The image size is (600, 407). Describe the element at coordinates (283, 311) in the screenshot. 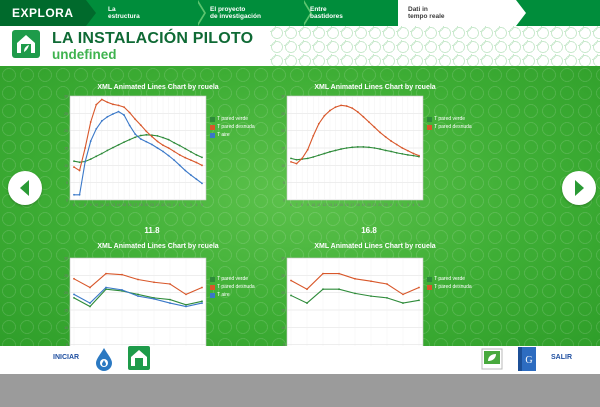

I see `y-tick-label: 15` at that location.